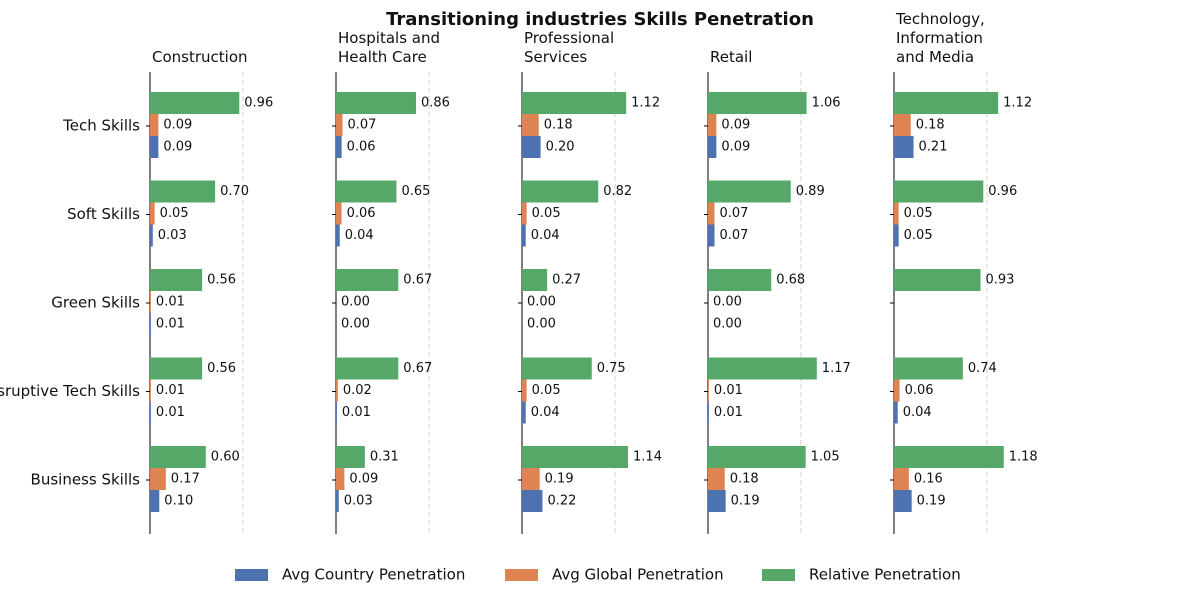 This screenshot has width=1200, height=600. I want to click on value-label: 0.89, so click(810, 191).